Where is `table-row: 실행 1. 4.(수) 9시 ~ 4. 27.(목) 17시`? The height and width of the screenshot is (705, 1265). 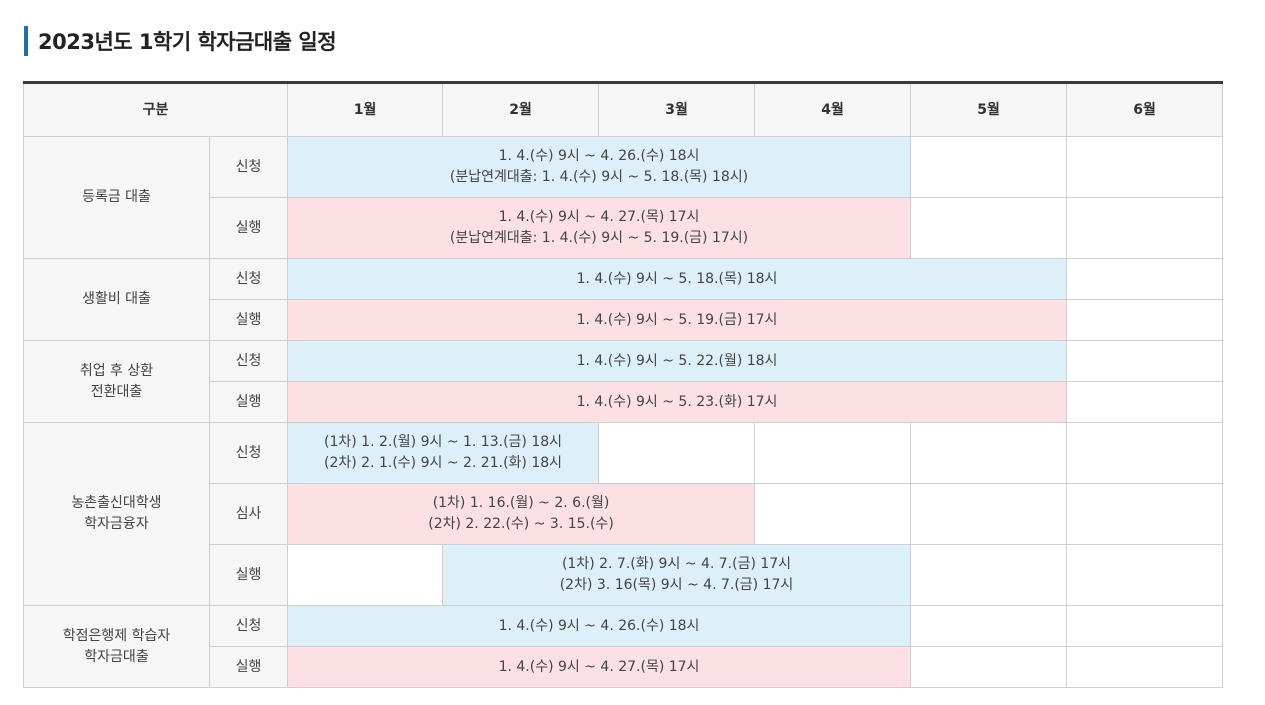
table-row: 실행 1. 4.(수) 9시 ~ 4. 27.(목) 17시 is located at coordinates (624, 667).